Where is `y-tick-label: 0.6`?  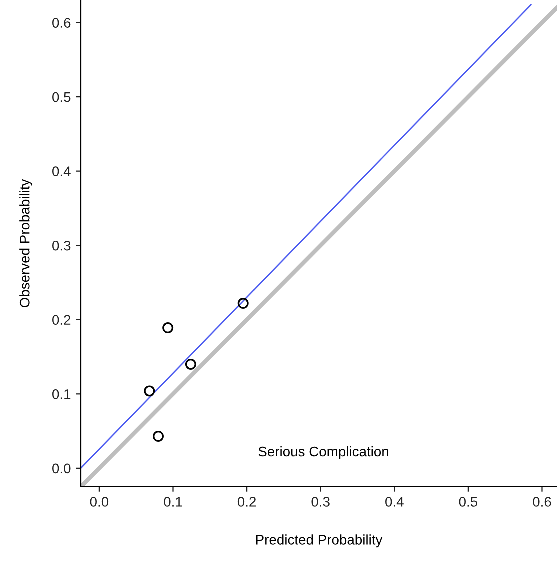 y-tick-label: 0.6 is located at coordinates (61, 23).